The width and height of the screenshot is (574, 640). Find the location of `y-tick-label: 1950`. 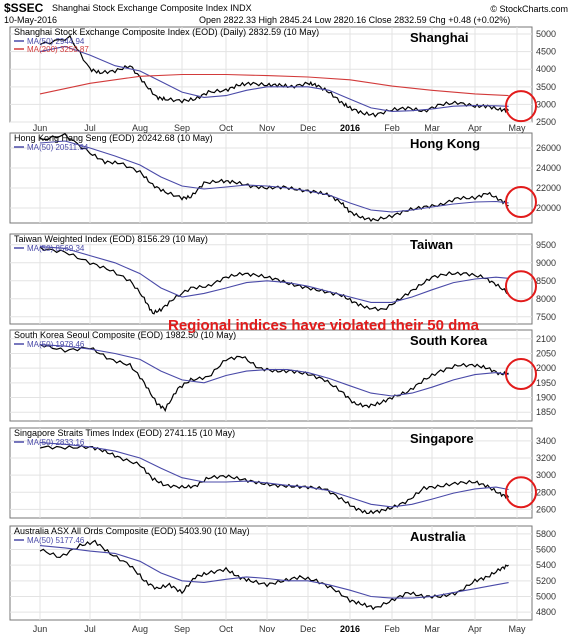

y-tick-label: 1950 is located at coordinates (546, 383).